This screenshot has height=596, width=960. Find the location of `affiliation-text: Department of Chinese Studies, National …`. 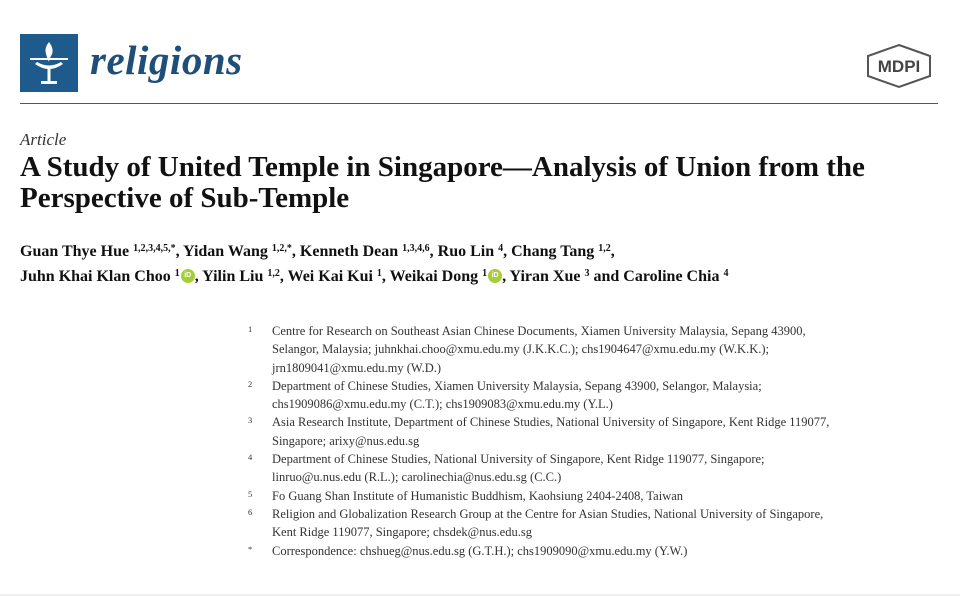

affiliation-text: Department of Chinese Studies, National … is located at coordinates (608, 468).